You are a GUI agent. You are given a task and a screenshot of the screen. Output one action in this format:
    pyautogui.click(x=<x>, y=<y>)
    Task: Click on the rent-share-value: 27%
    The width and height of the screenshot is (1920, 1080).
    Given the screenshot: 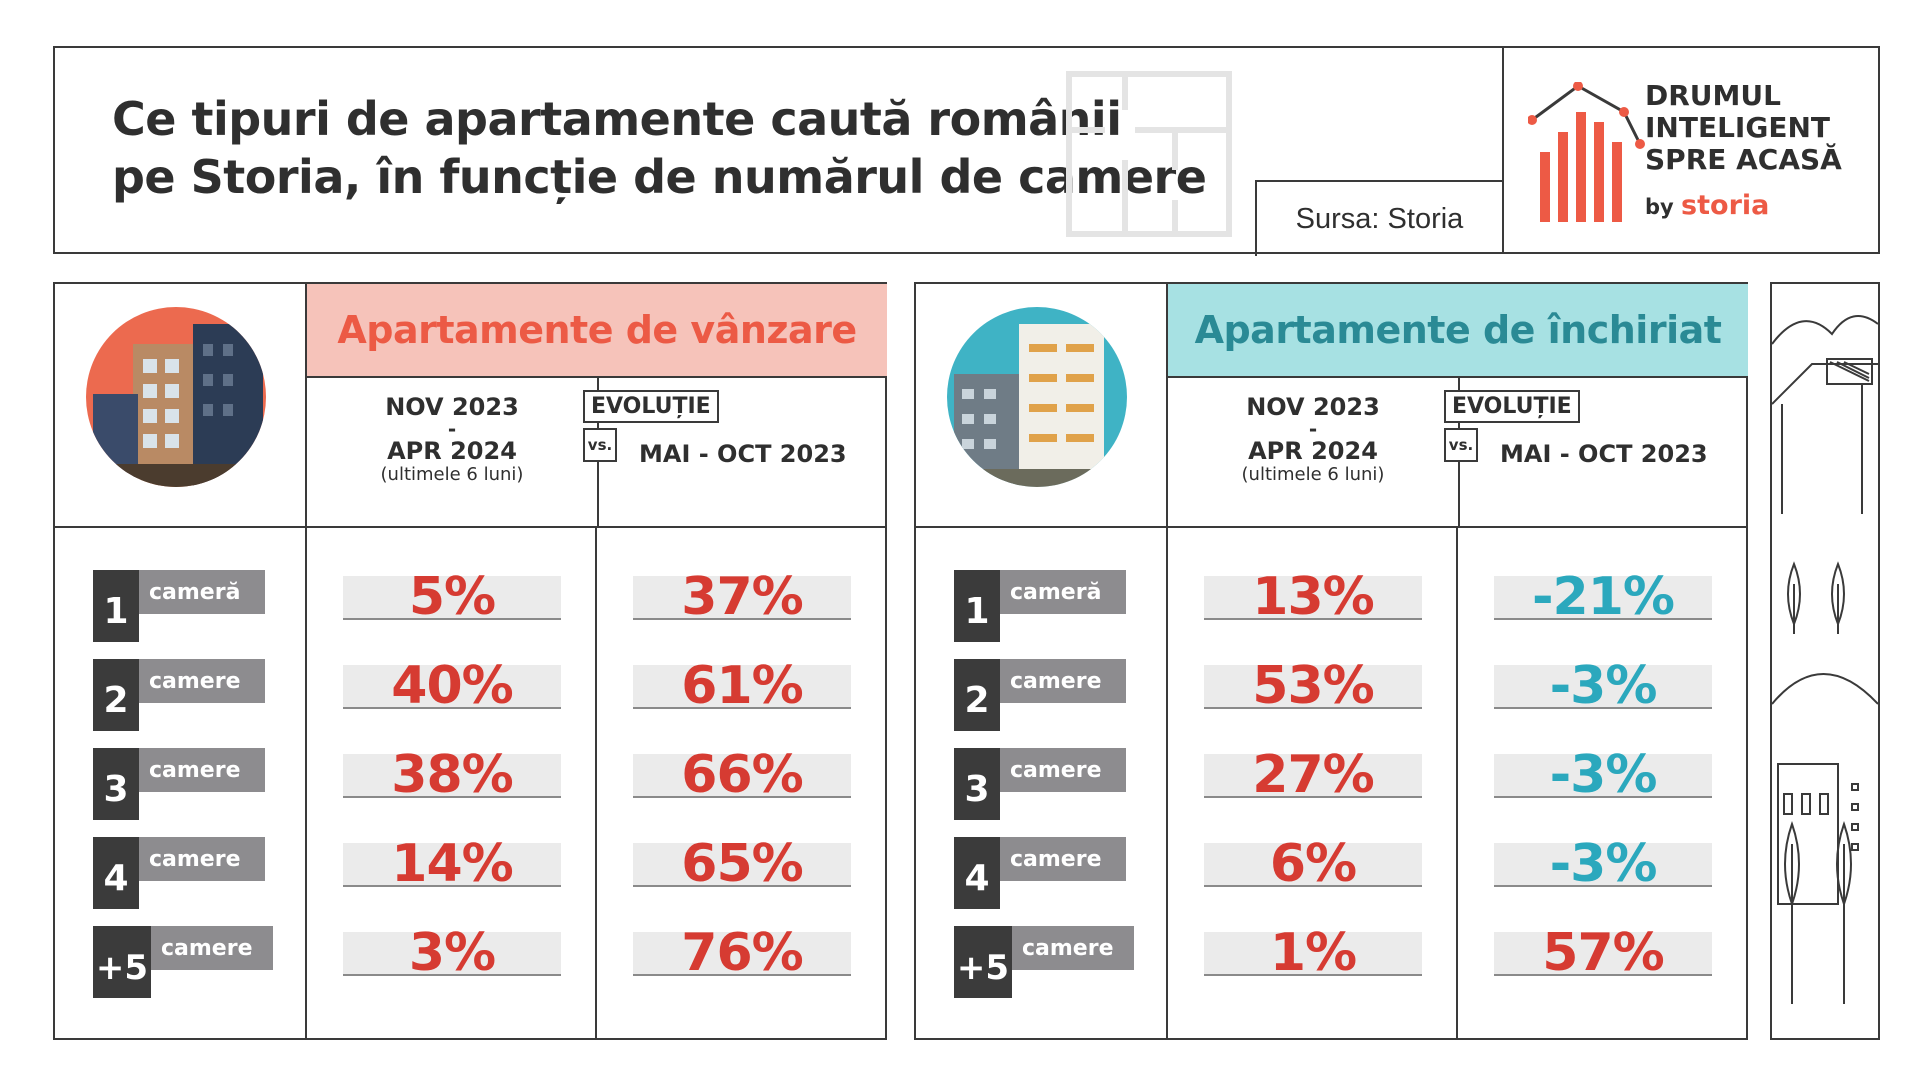 What is the action you would take?
    pyautogui.click(x=1313, y=775)
    